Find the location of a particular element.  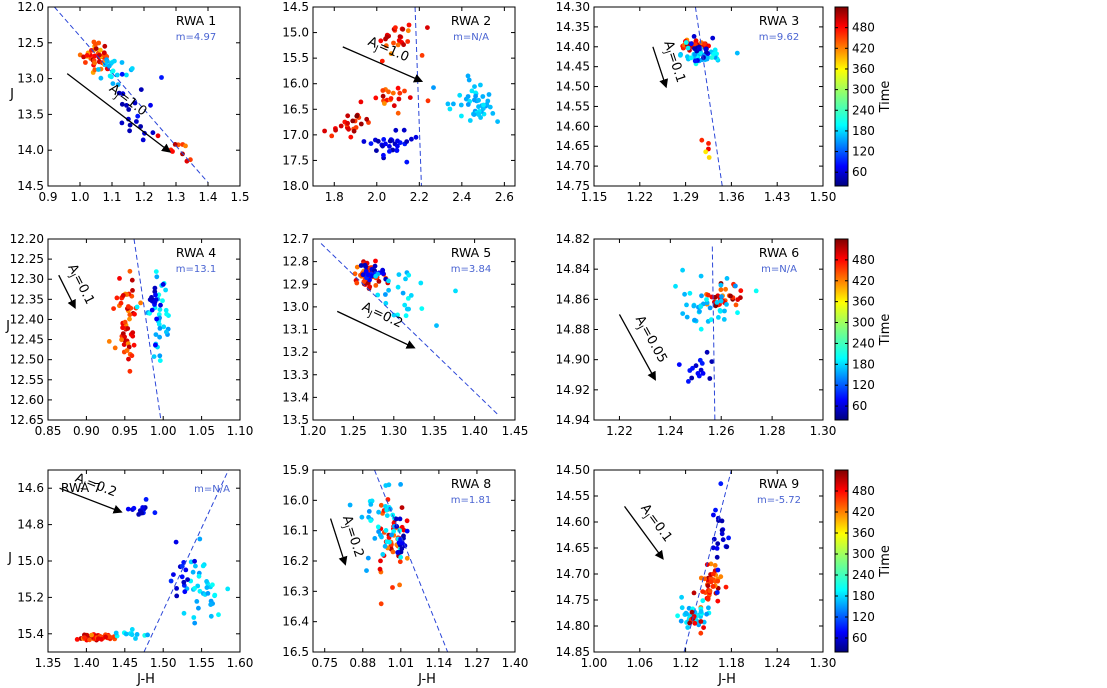

y-tick-label: 14.30 is located at coordinates (573, 7).